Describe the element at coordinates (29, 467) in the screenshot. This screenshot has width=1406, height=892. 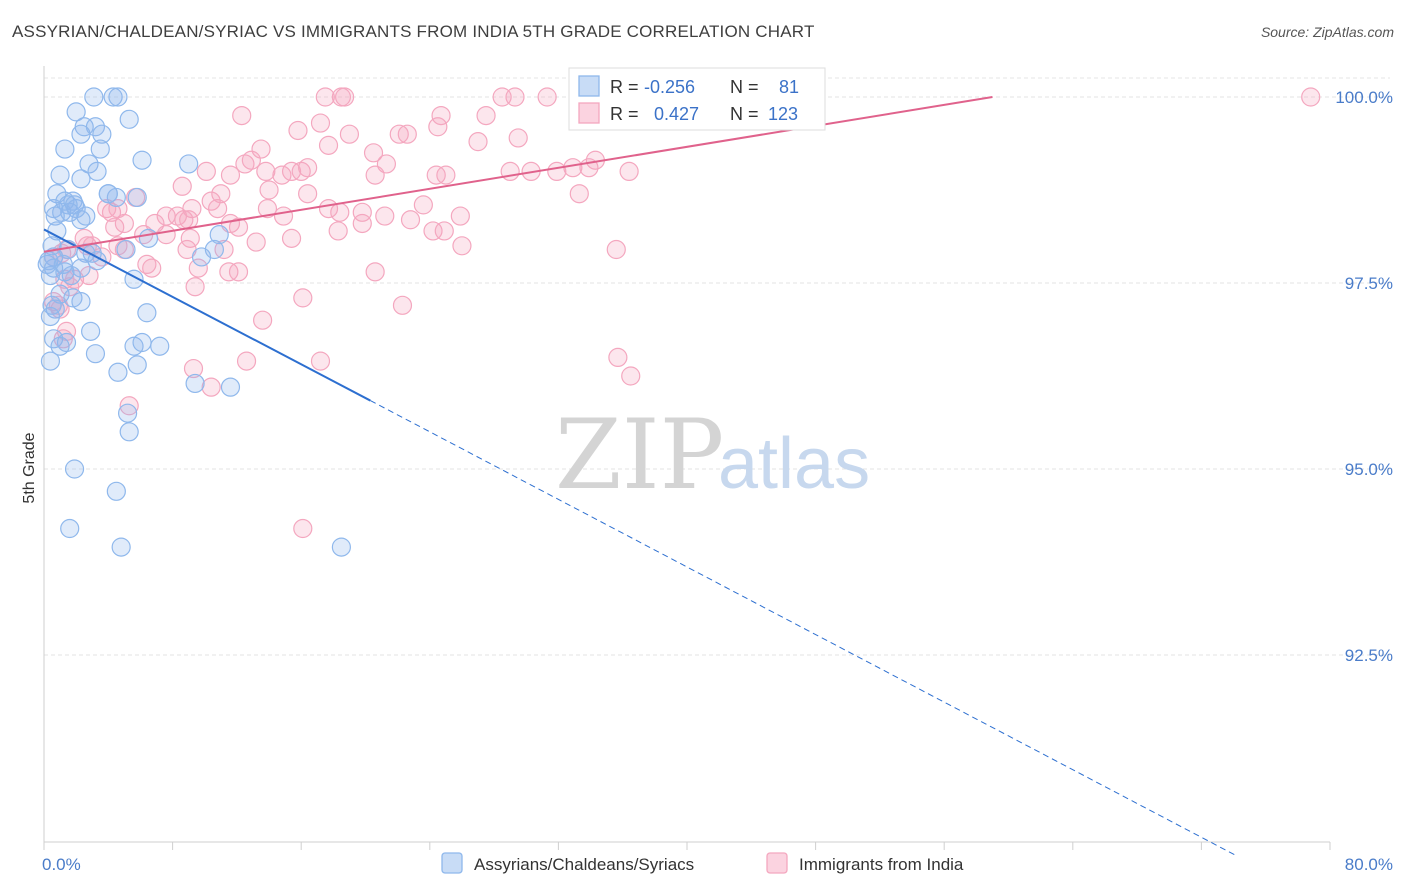
I see `y-axis-title: 5th Grade` at that location.